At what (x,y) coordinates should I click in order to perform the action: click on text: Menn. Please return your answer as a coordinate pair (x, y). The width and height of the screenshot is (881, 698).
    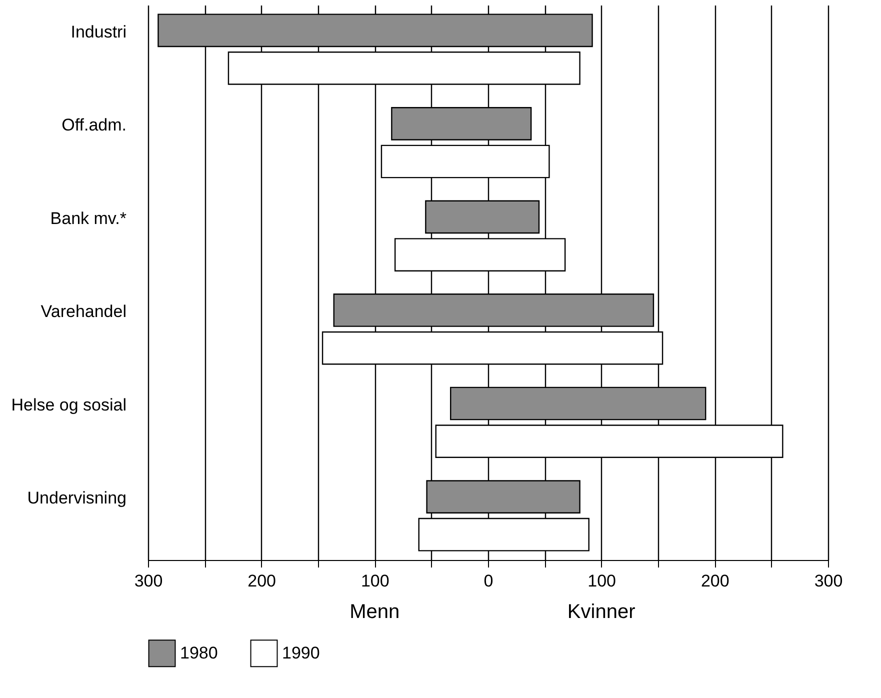
    Looking at the image, I should click on (375, 612).